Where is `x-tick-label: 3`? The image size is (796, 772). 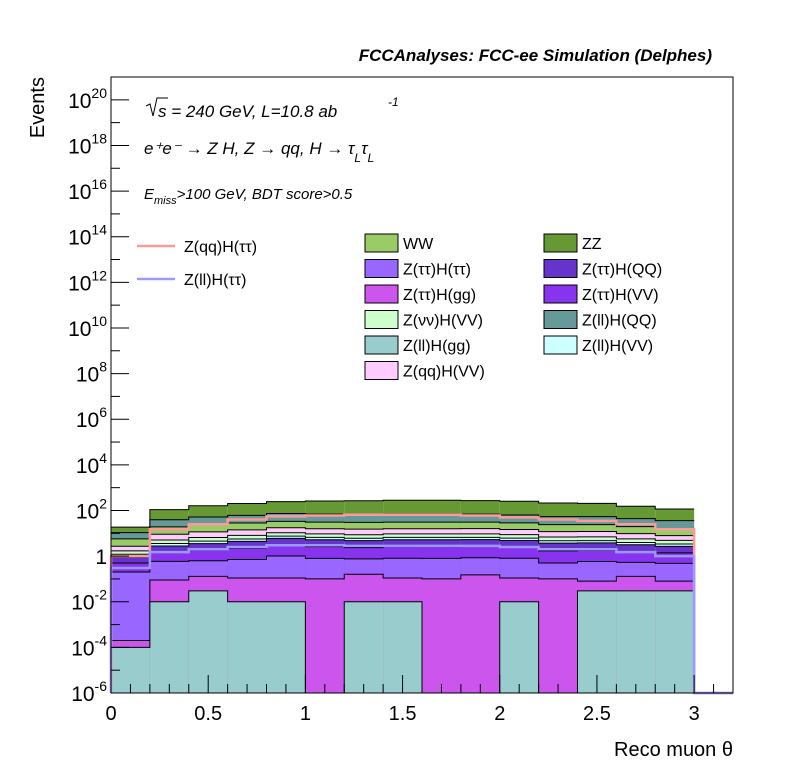 x-tick-label: 3 is located at coordinates (694, 714).